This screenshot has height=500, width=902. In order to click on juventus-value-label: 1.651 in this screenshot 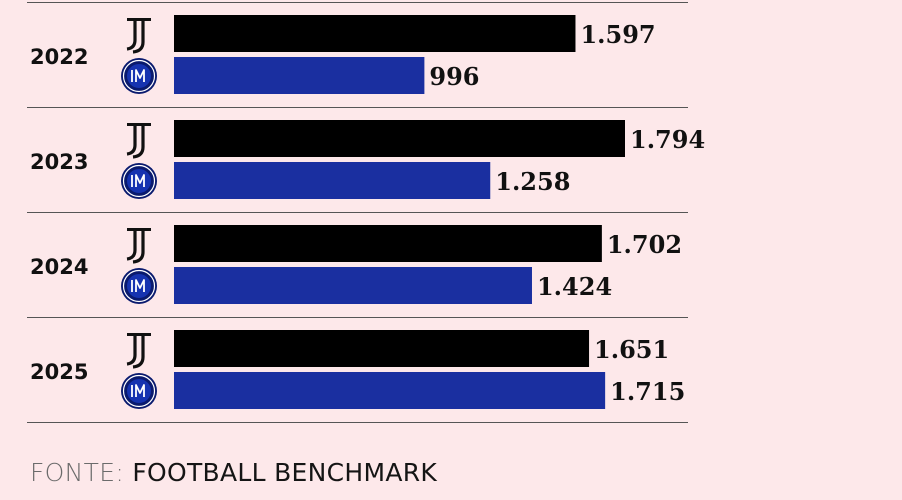, I will do `click(631, 349)`.